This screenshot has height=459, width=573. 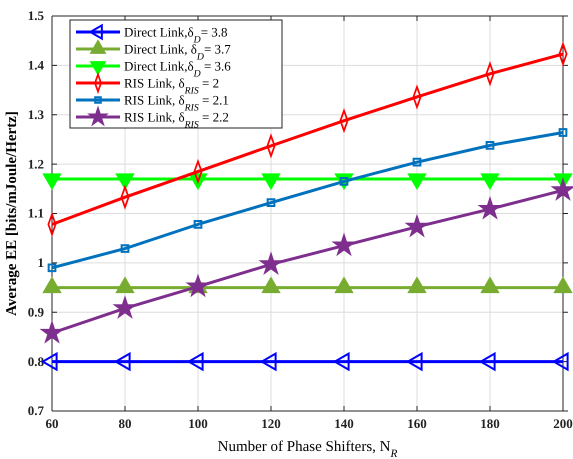 What do you see at coordinates (490, 424) in the screenshot?
I see `x-tick-label: 180` at bounding box center [490, 424].